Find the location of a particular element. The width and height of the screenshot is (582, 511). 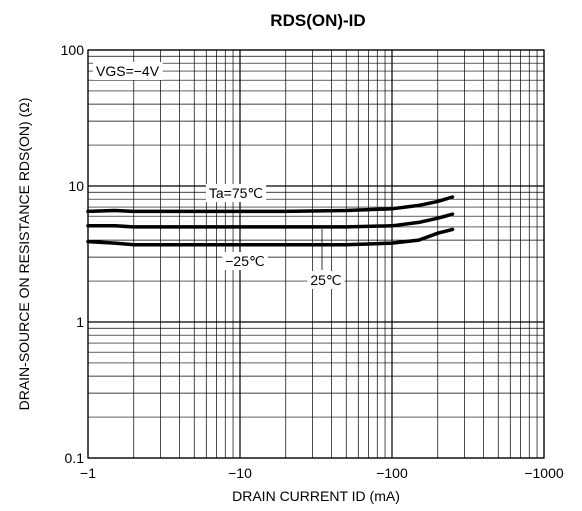

label-minus-25c-box is located at coordinates (245, 261).